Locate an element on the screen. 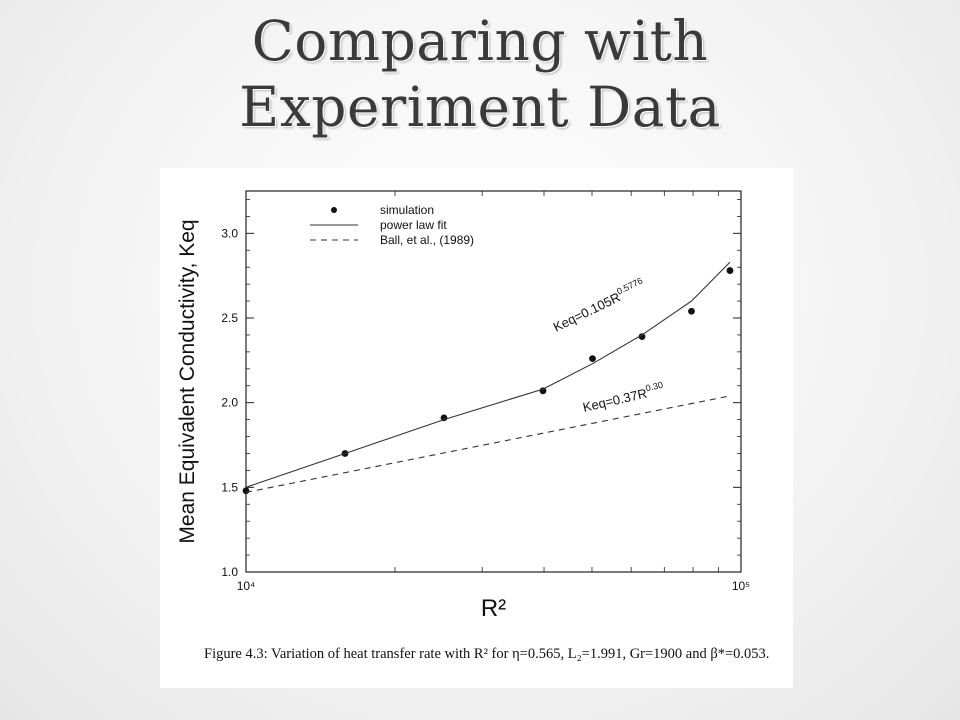 The height and width of the screenshot is (720, 960). equation-label: Keq=0.37R0.30 is located at coordinates (623, 397).